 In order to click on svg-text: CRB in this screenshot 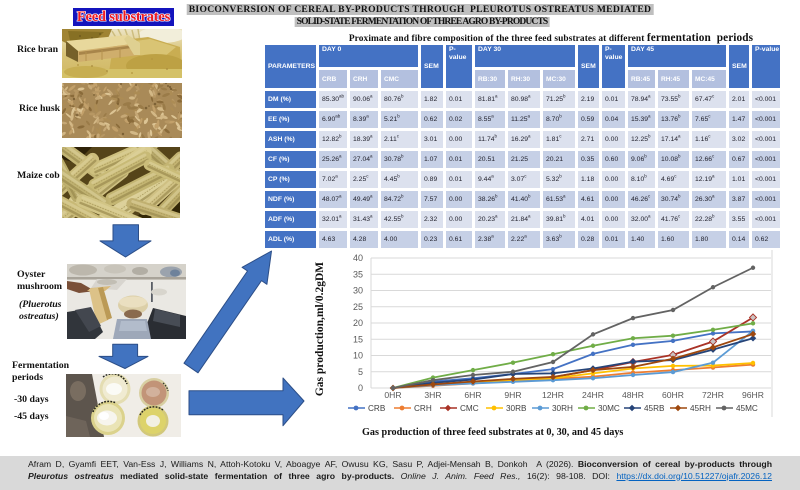, I will do `click(377, 408)`.